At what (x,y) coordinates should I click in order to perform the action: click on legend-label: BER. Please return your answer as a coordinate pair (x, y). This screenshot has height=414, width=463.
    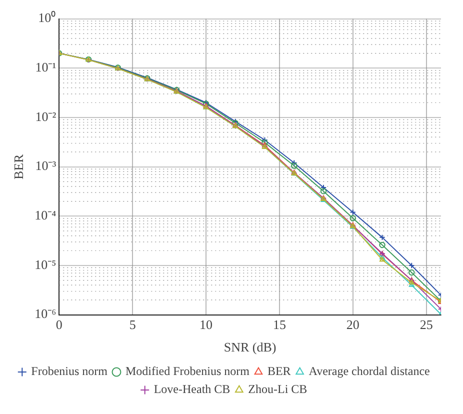
    Looking at the image, I should click on (279, 371).